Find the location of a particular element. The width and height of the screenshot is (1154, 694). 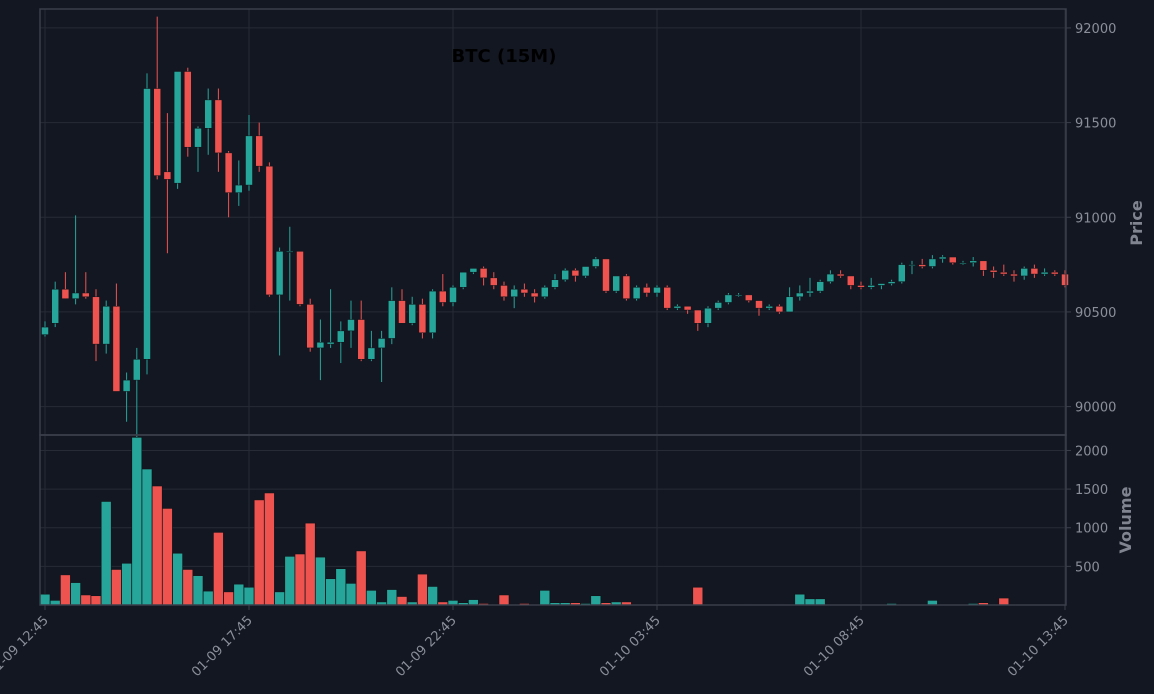

volume-tick-label: 1500 is located at coordinates (1091, 490).